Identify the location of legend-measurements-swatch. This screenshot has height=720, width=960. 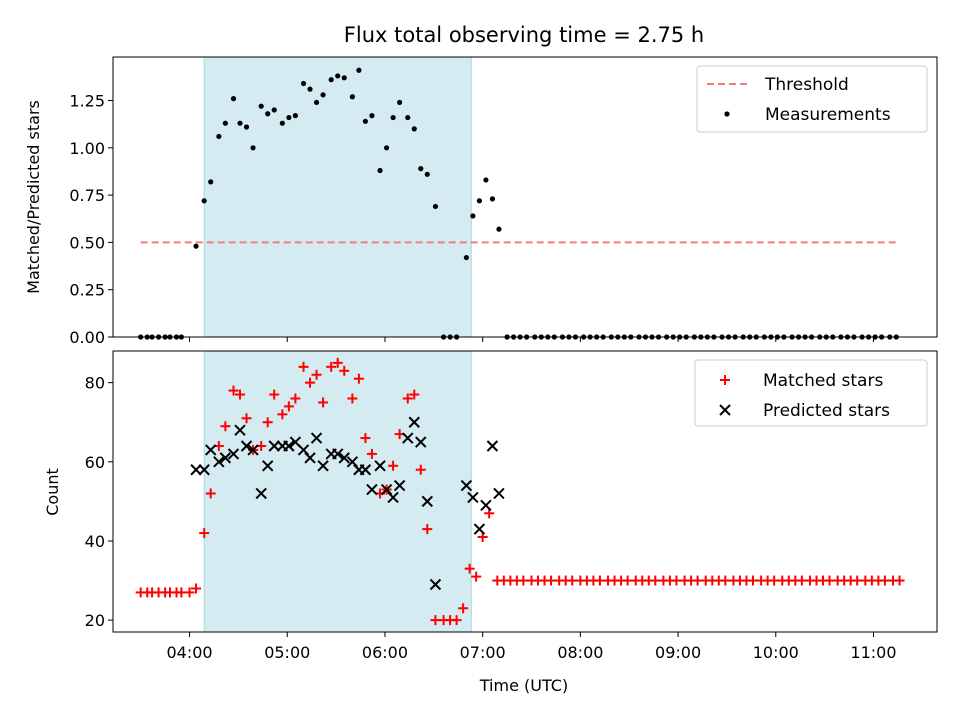
(727, 114).